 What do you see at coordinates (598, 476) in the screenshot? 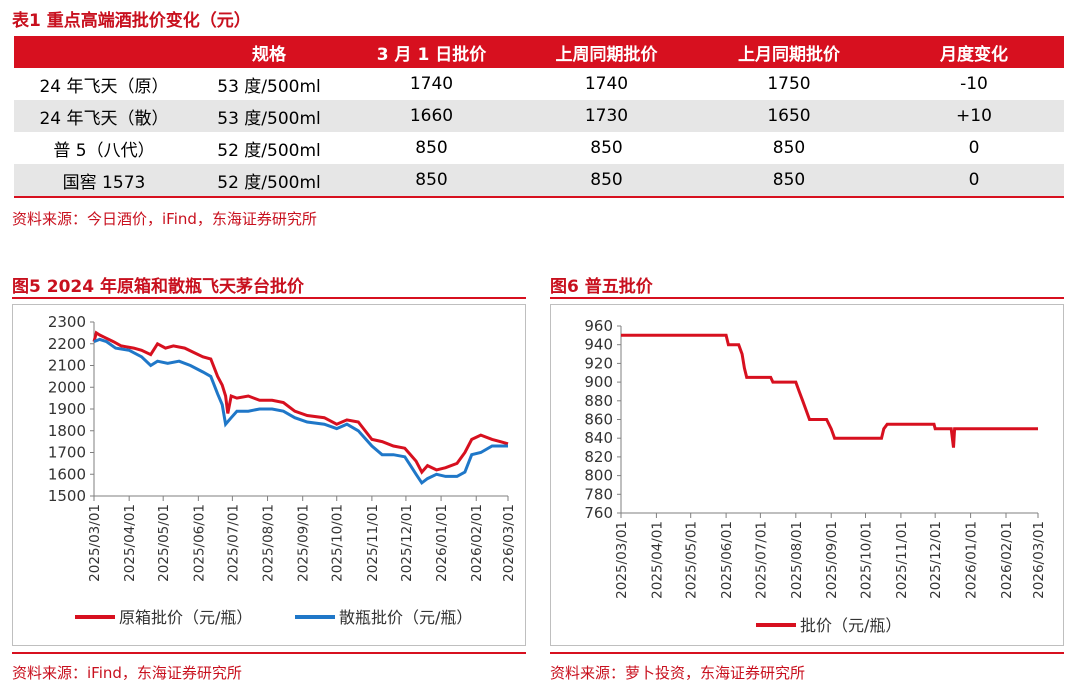
I see `y-tick-label: 800` at bounding box center [598, 476].